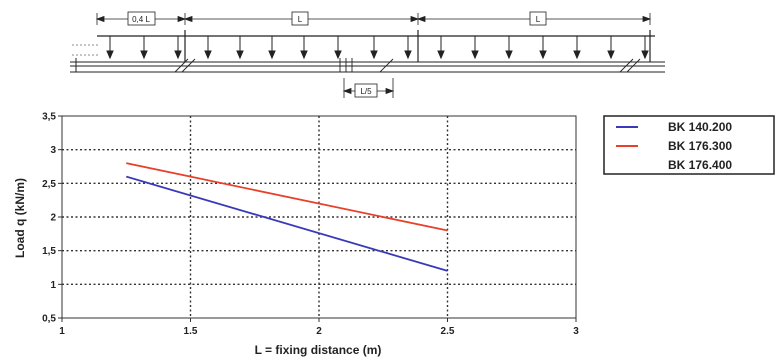 The image size is (779, 357). Describe the element at coordinates (448, 331) in the screenshot. I see `x-tick-label: 2.5` at that location.